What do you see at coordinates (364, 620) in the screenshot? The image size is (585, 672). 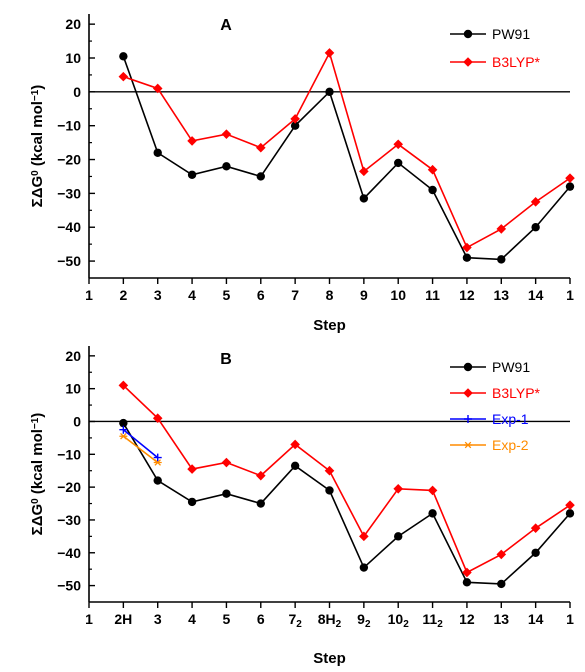 I see `x-tick-label: 92` at bounding box center [364, 620].